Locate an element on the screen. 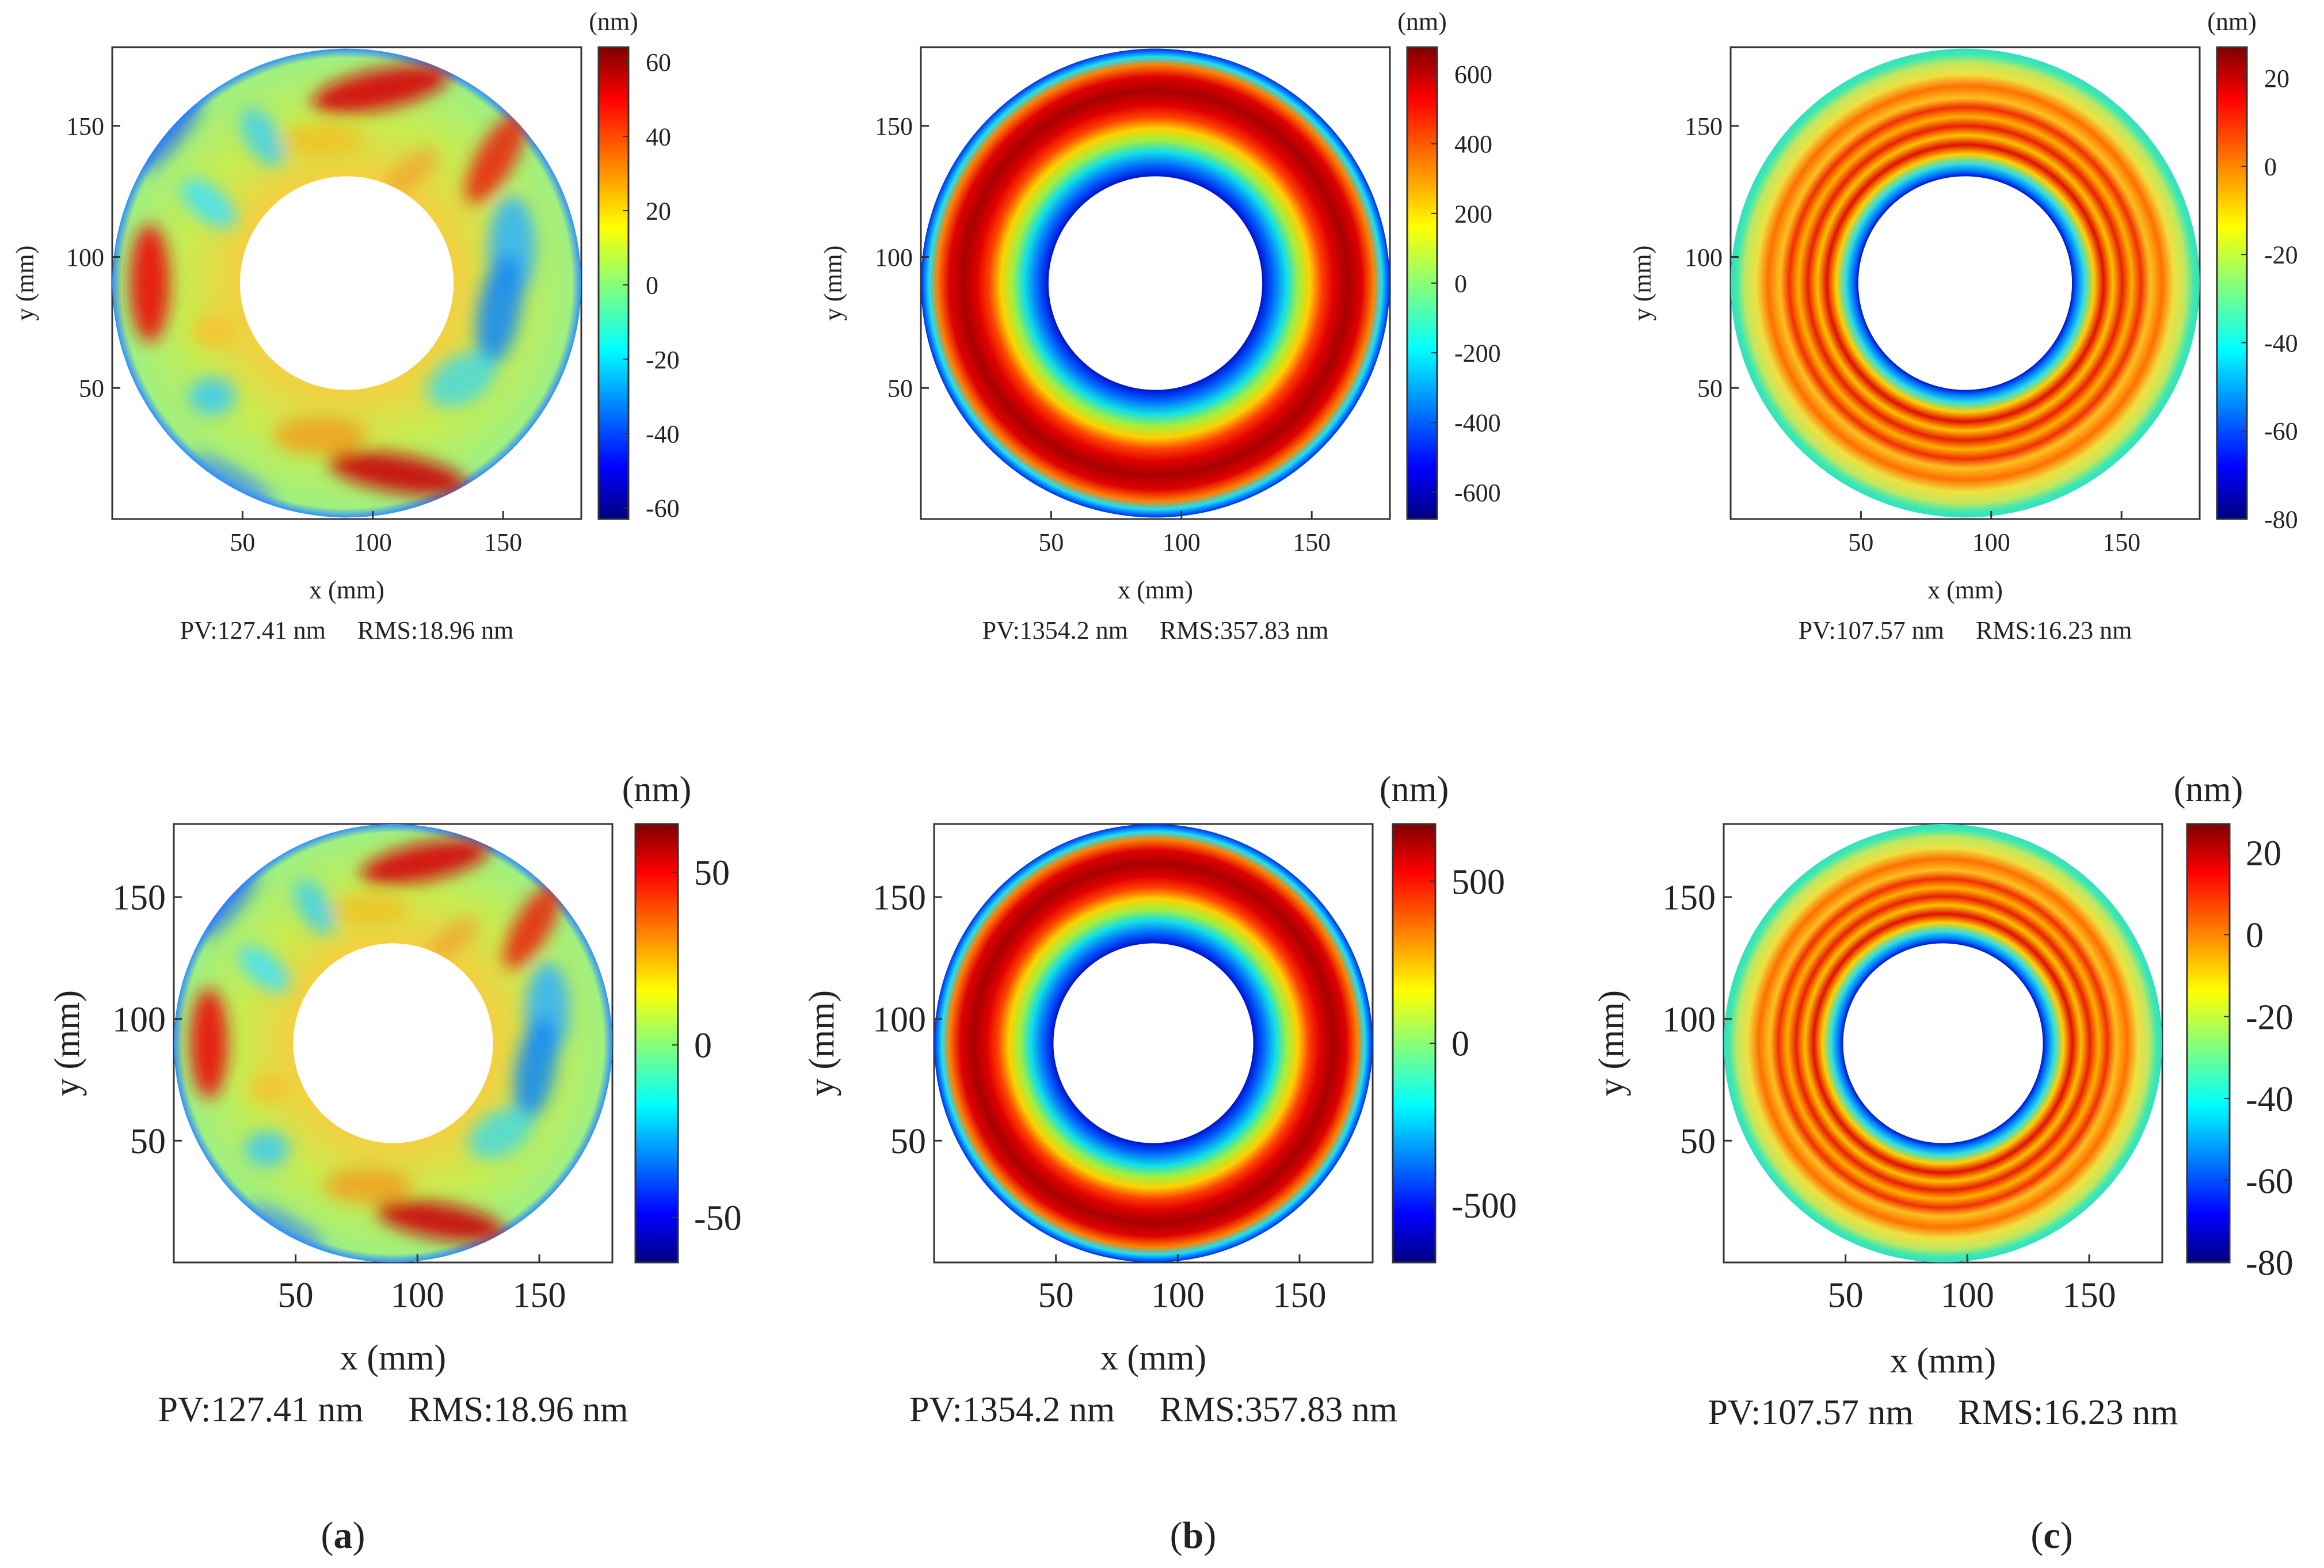  colorbar-tick-label: -40 is located at coordinates (663, 434).